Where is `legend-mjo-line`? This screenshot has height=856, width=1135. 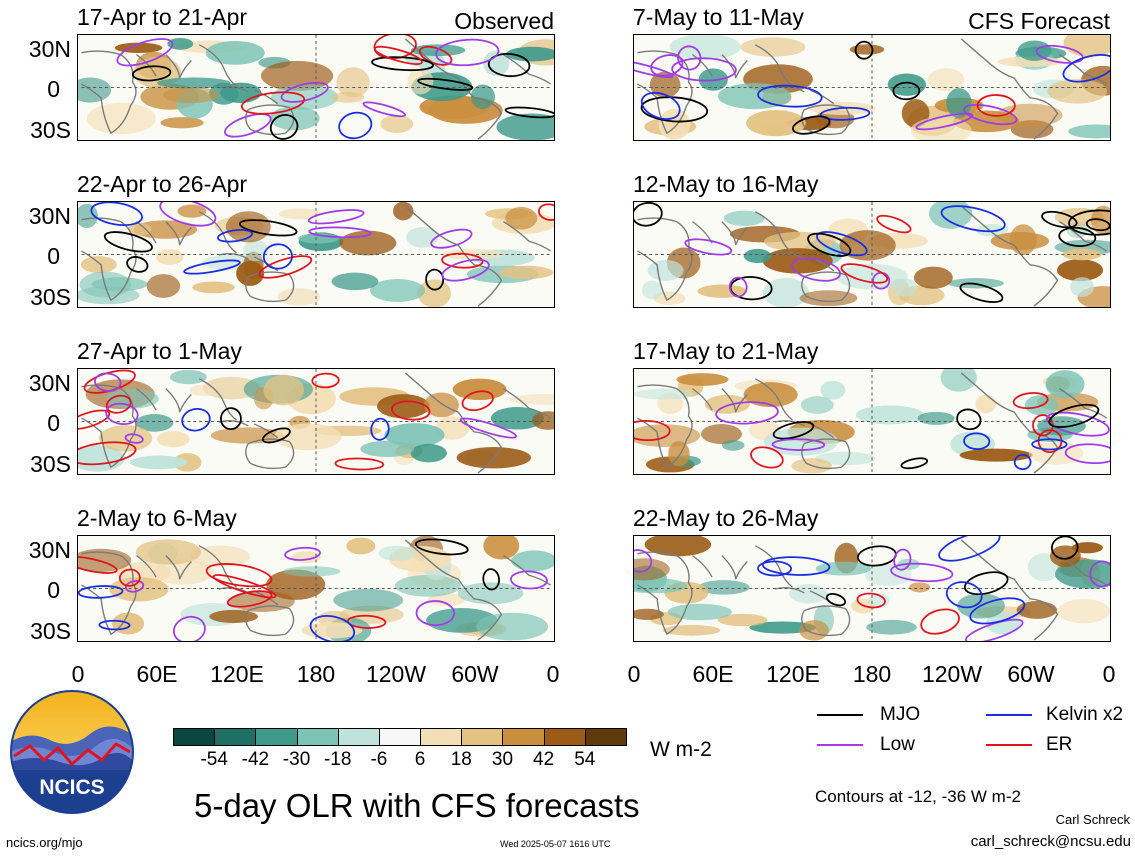 legend-mjo-line is located at coordinates (840, 715).